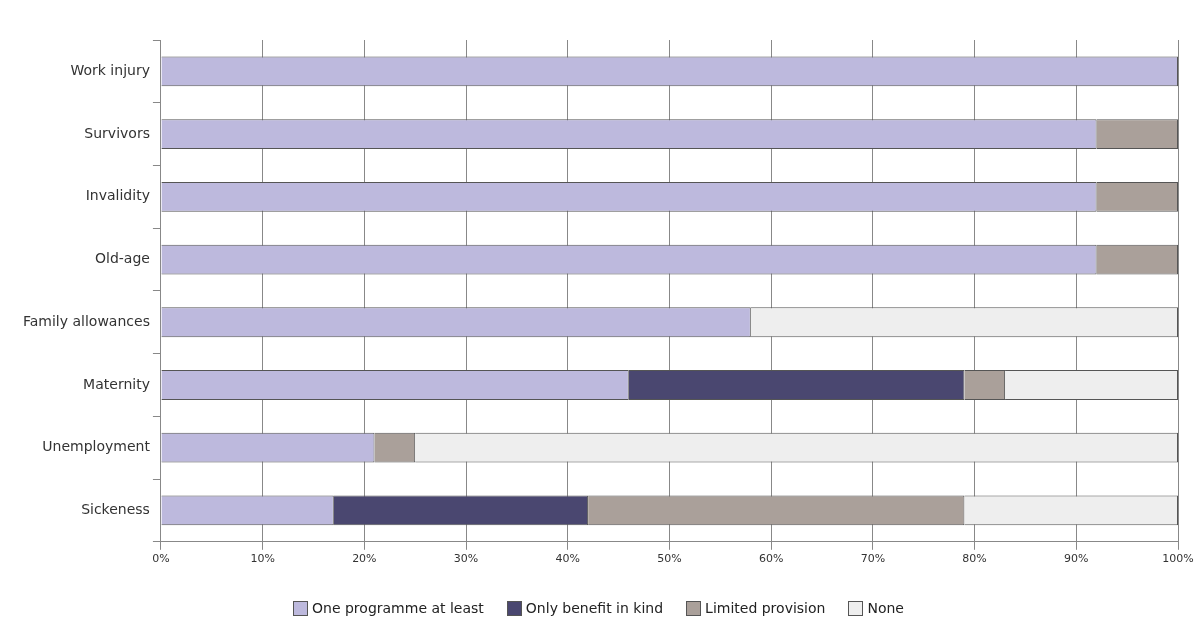 This screenshot has height=639, width=1198. Describe the element at coordinates (1178, 559) in the screenshot. I see `x-tick-label: 100%` at that location.